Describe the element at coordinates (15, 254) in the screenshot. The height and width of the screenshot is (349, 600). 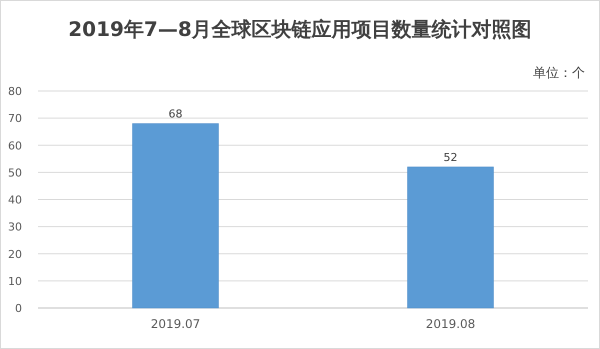
I see `y-tick-label: 20` at that location.